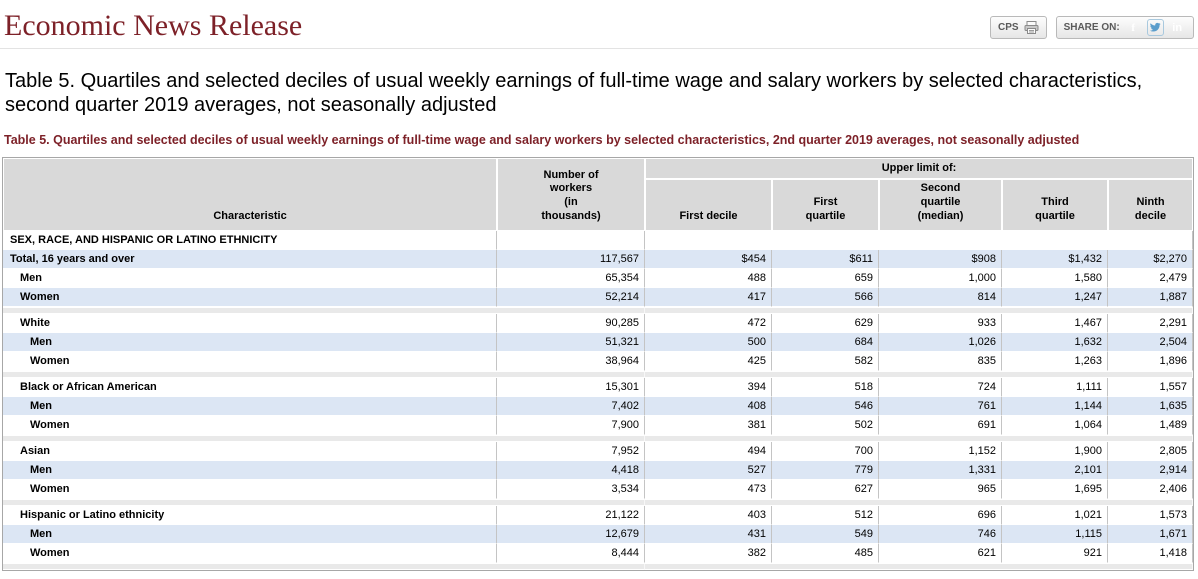 Image resolution: width=1198 pixels, height=579 pixels. I want to click on cell-first-decile: 403, so click(708, 515).